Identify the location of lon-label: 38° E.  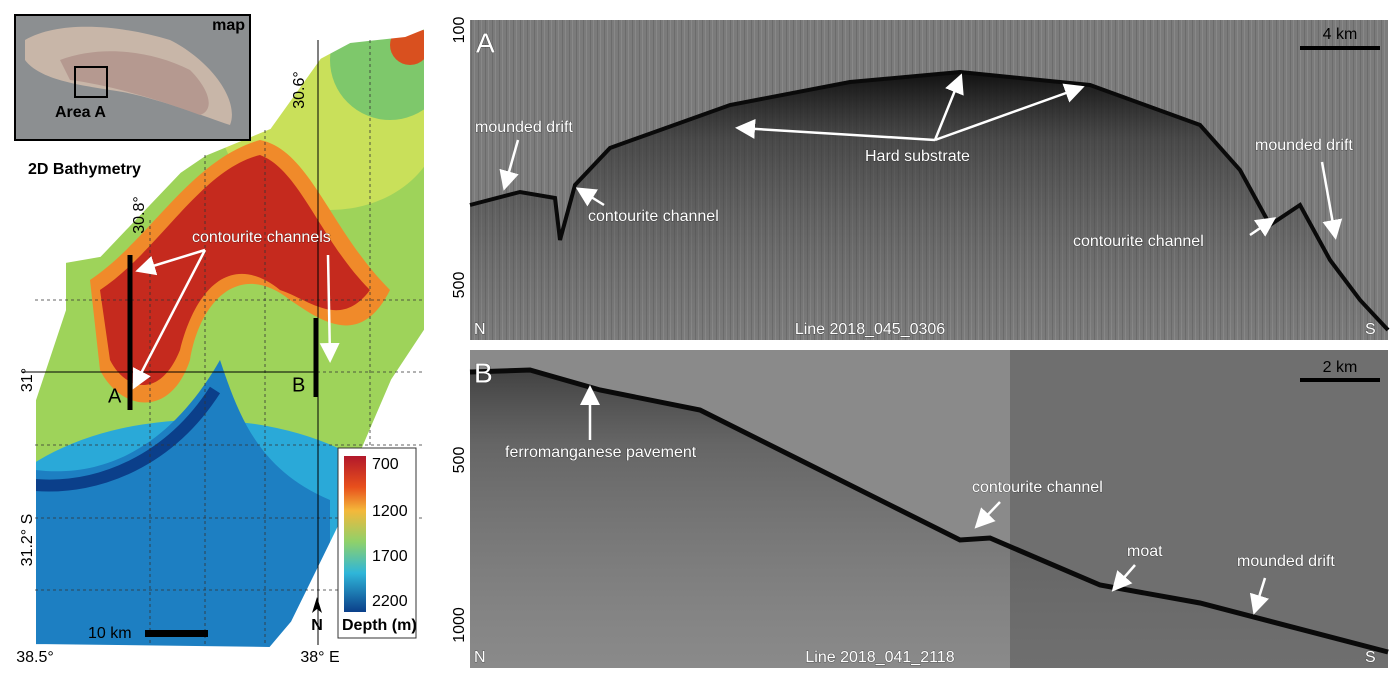
(319, 657).